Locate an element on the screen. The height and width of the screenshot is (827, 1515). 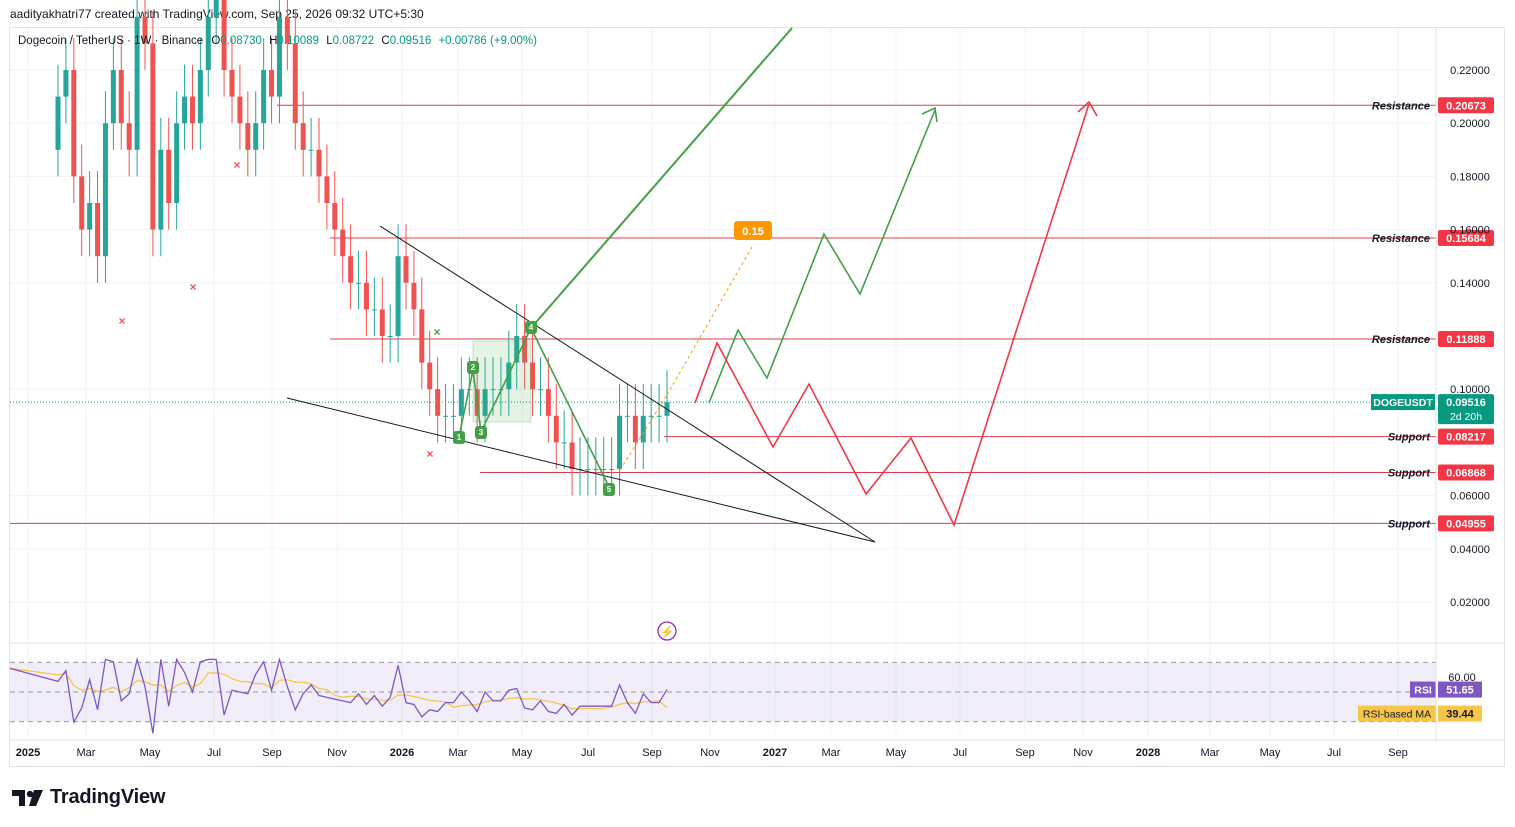
tradingview-logo: TradingView is located at coordinates (88, 797).